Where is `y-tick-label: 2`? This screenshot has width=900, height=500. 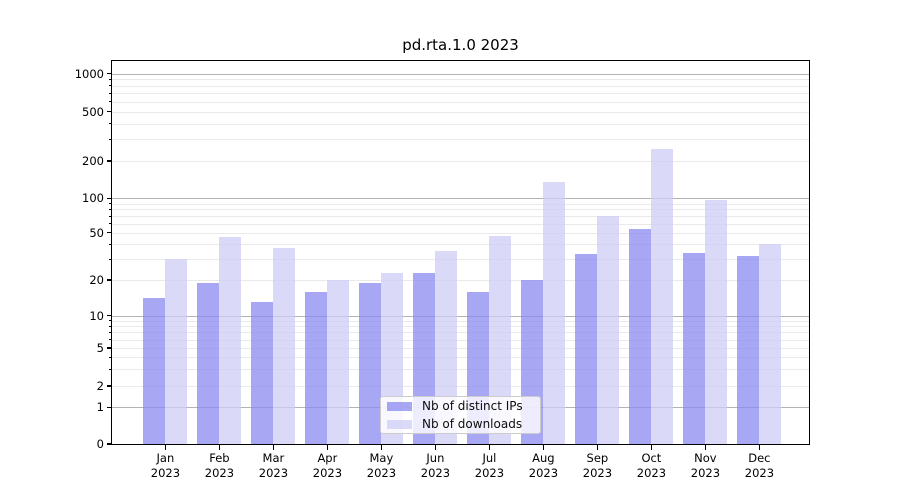
y-tick-label: 2 is located at coordinates (100, 386).